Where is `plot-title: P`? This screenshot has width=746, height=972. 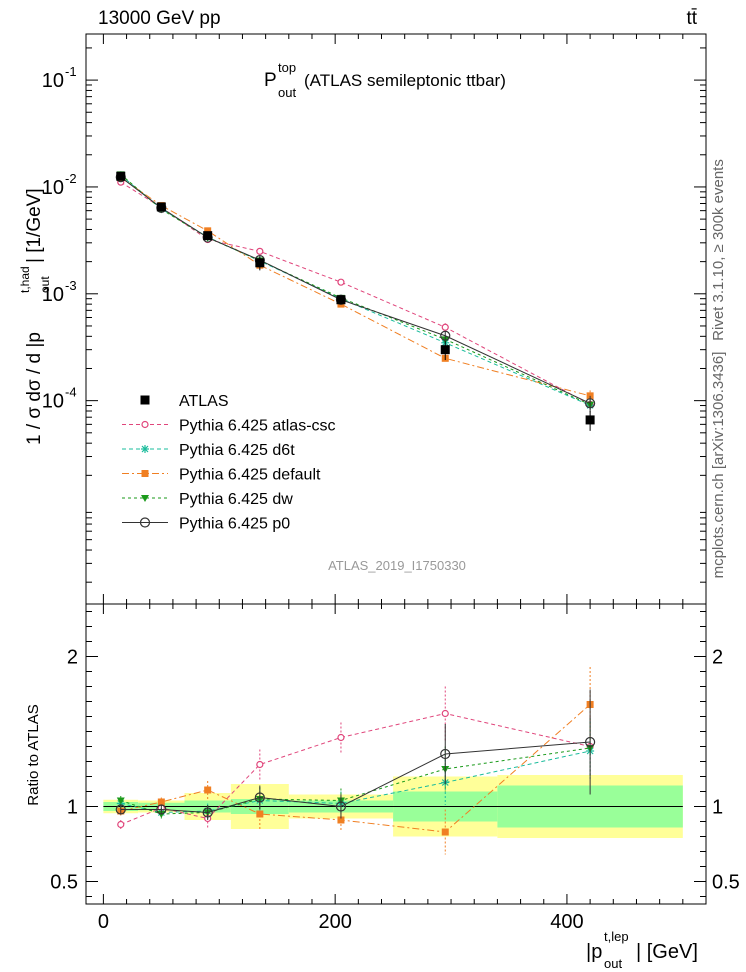 plot-title: P is located at coordinates (270, 80).